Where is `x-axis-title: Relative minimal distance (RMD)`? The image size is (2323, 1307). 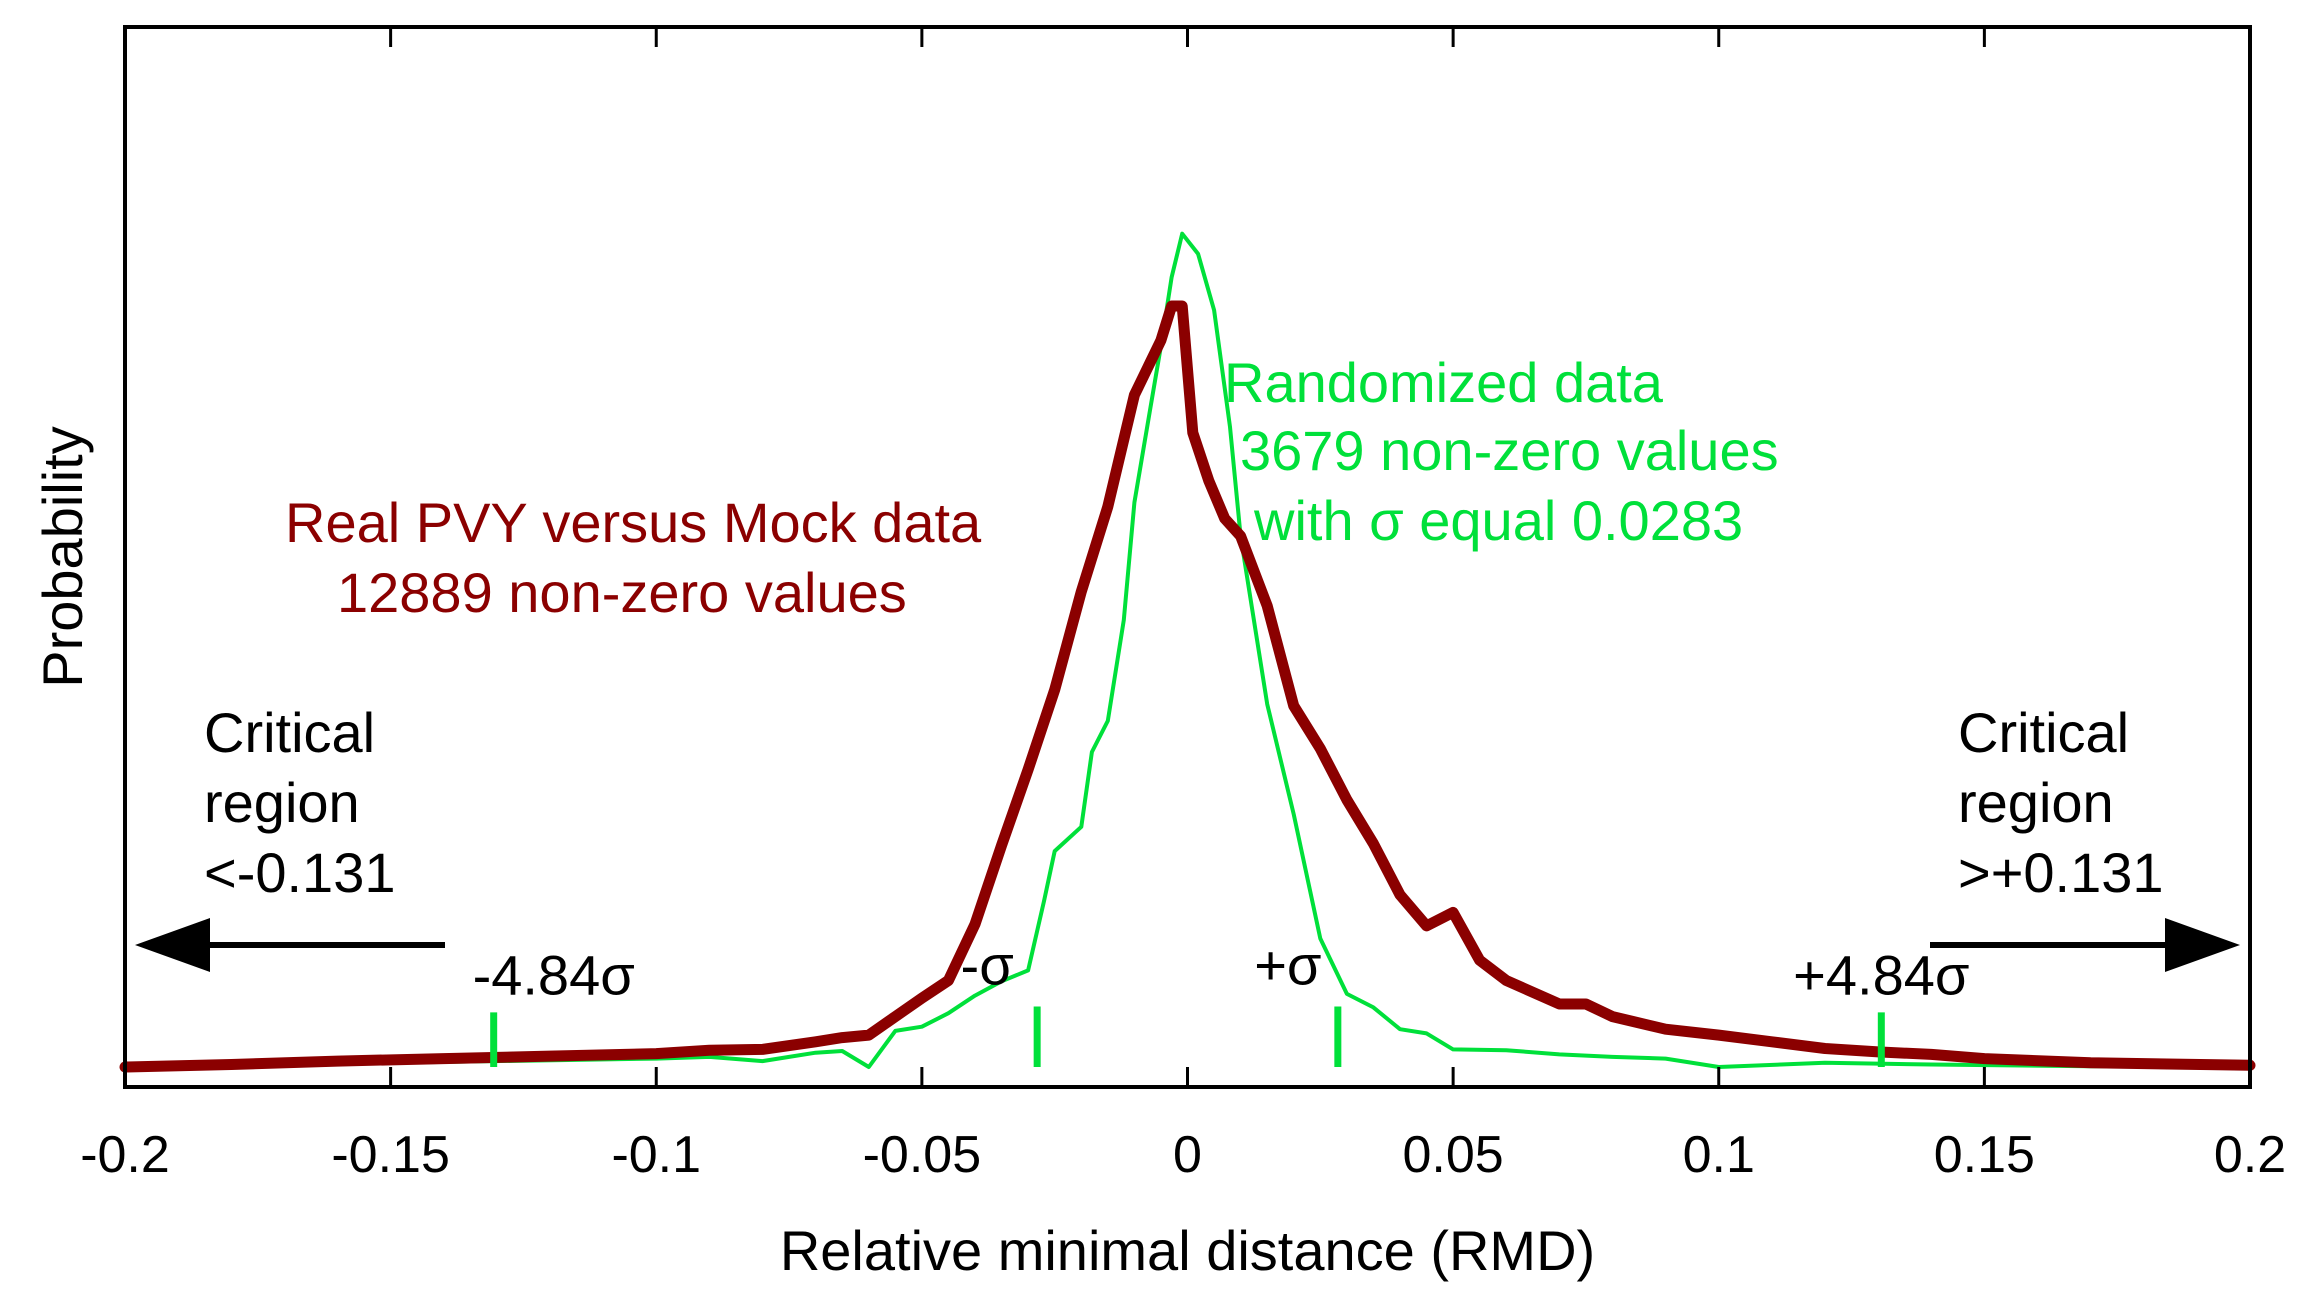
x-axis-title: Relative minimal distance (RMD) is located at coordinates (1187, 1250).